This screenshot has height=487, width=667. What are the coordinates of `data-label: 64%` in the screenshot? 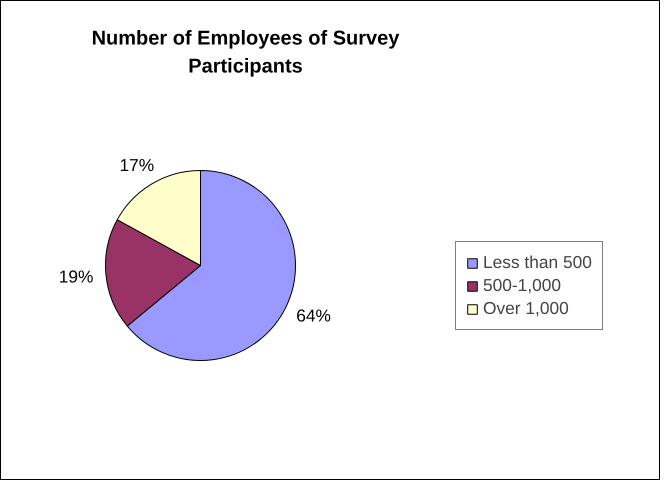 It's located at (313, 315).